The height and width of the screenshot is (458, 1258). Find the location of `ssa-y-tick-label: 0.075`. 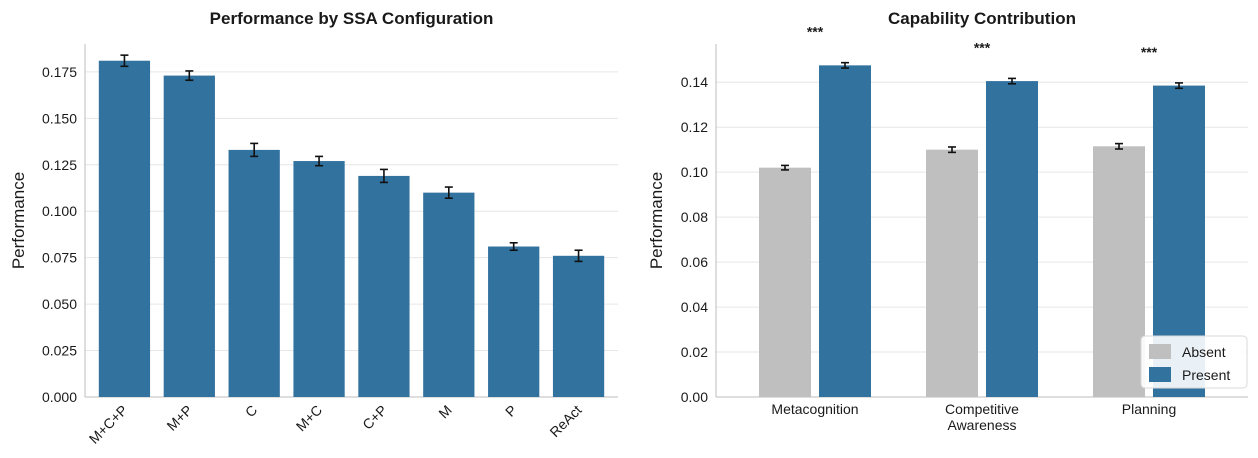

ssa-y-tick-label: 0.075 is located at coordinates (59, 258).